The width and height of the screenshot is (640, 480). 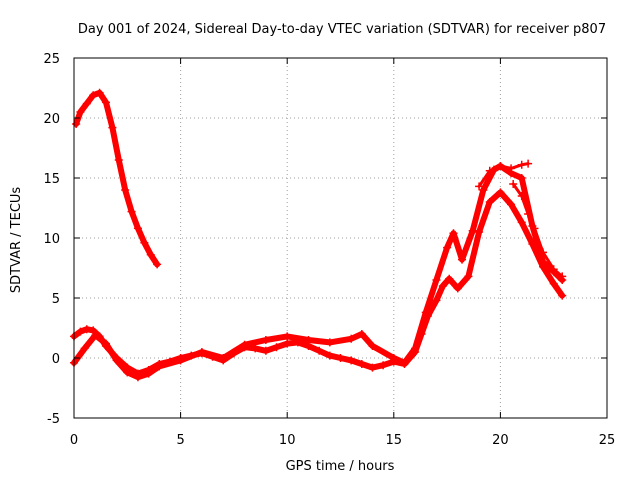 What do you see at coordinates (53, 419) in the screenshot?
I see `y-tick-label: -5` at bounding box center [53, 419].